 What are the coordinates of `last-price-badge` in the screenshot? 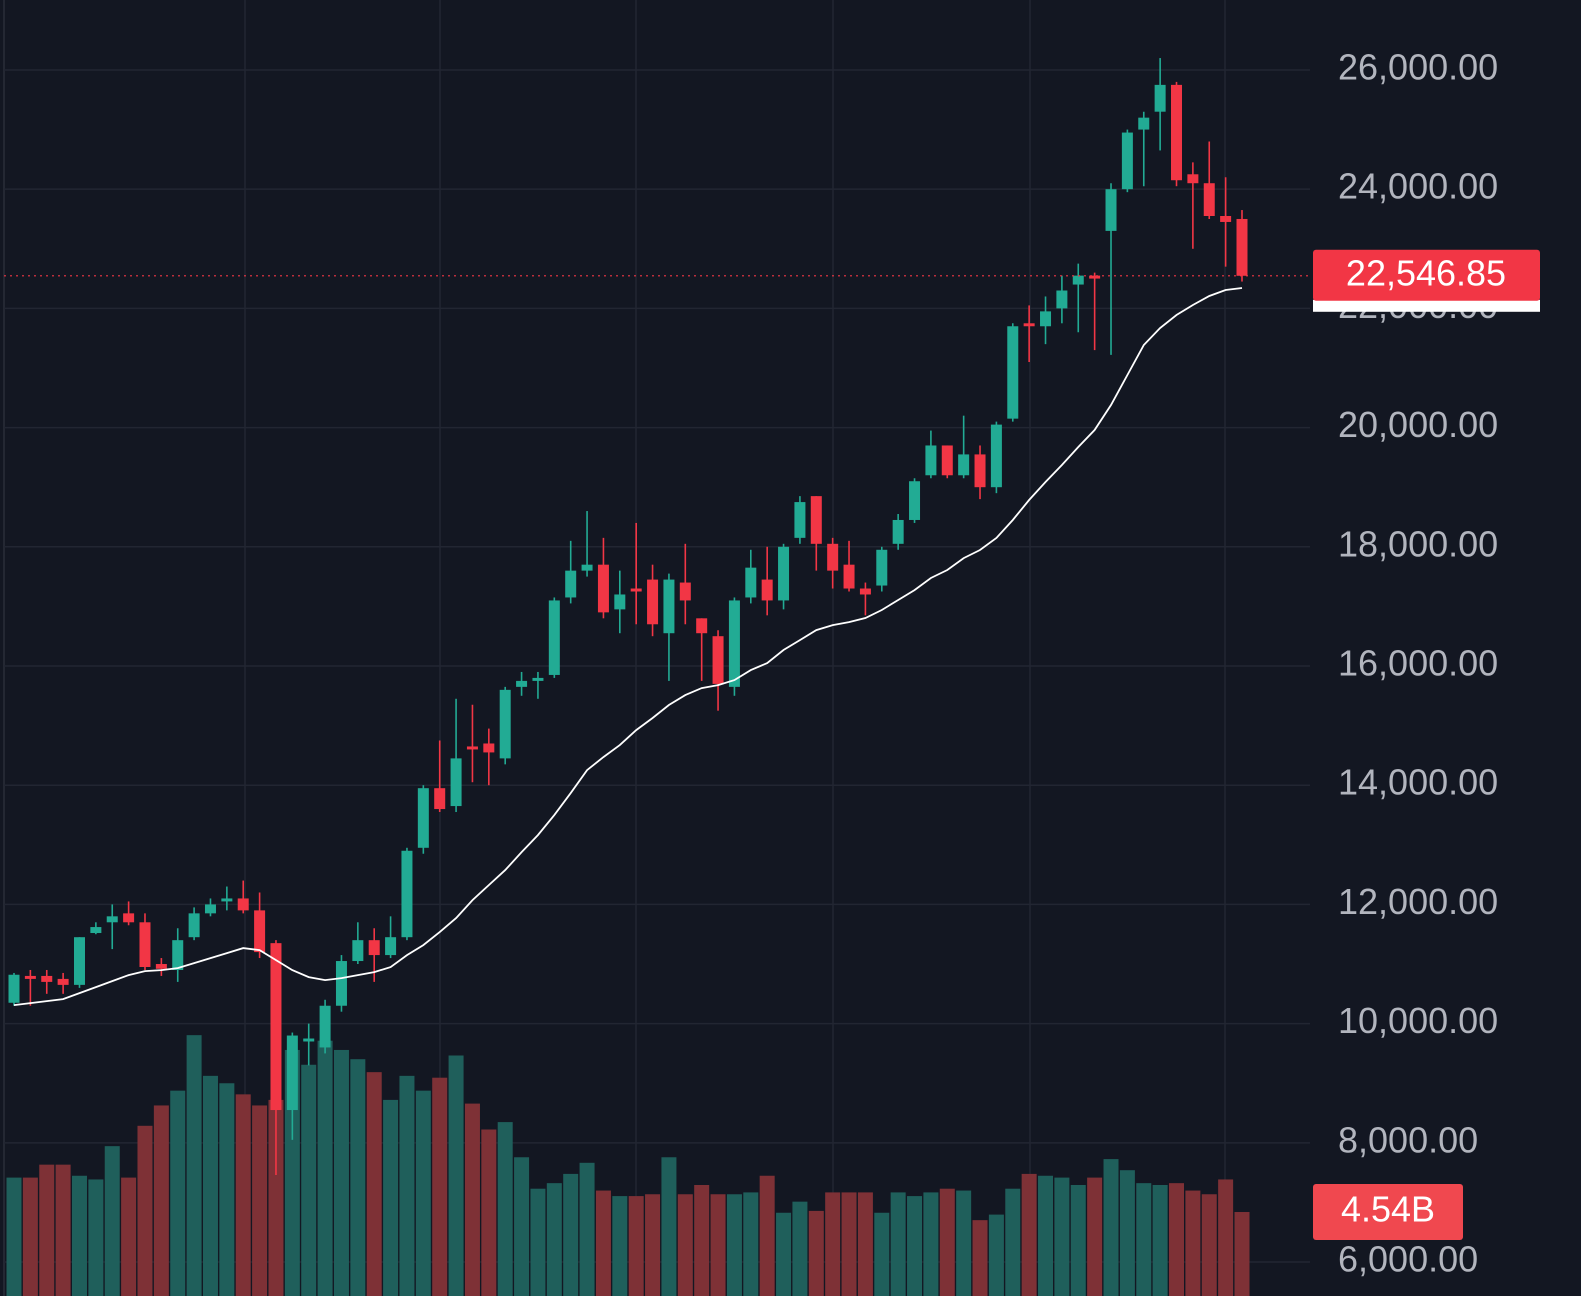 It's located at (1426, 275).